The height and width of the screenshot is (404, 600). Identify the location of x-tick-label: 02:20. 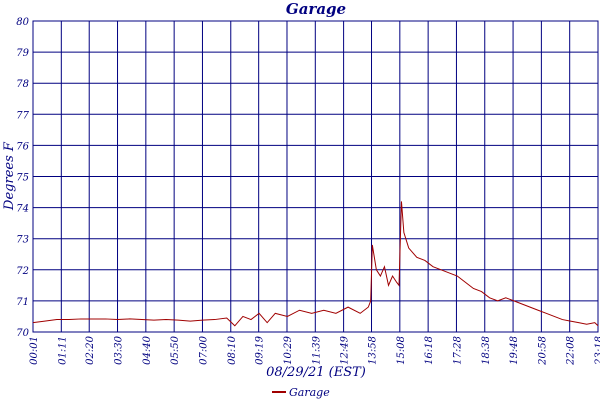
(90, 349).